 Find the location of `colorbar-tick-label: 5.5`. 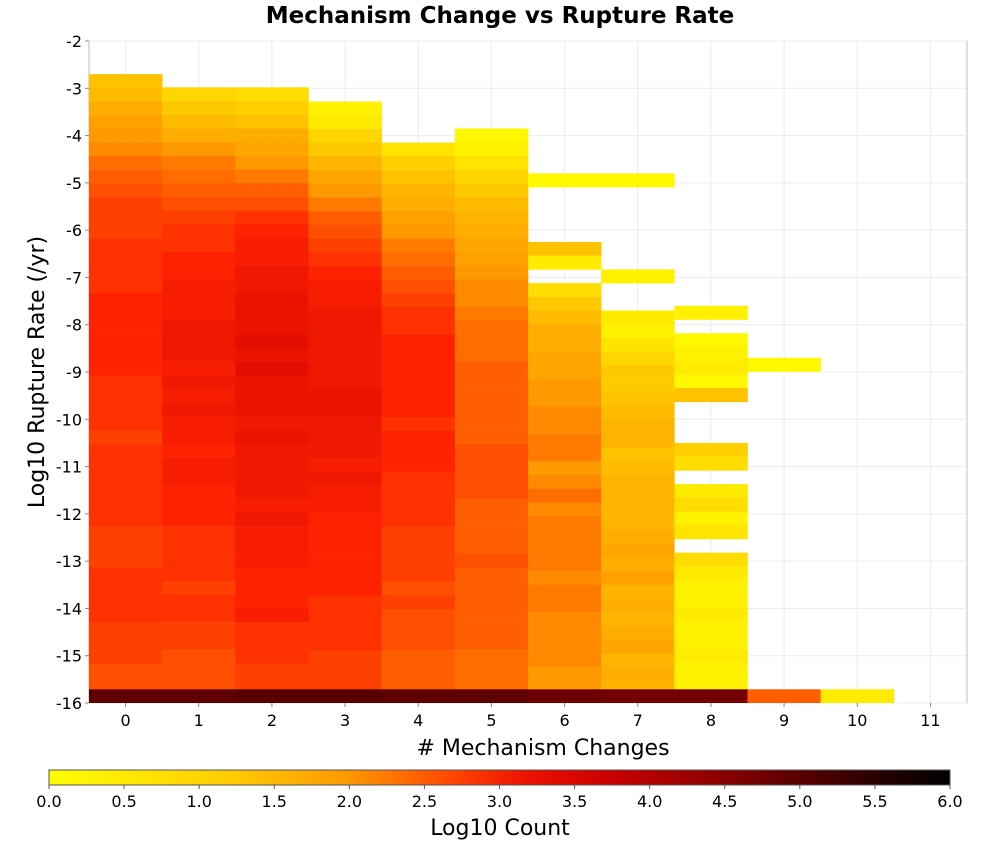

colorbar-tick-label: 5.5 is located at coordinates (874, 801).